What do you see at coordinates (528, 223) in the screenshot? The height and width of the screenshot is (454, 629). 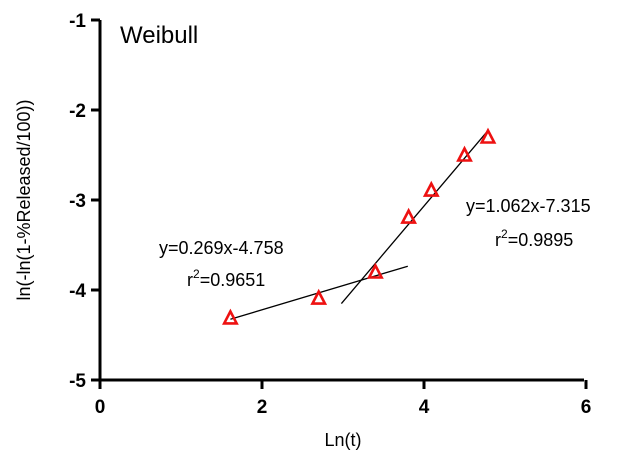 I see `fit-annotation-2: y=1.062x-7.315 r2=0.9895` at bounding box center [528, 223].